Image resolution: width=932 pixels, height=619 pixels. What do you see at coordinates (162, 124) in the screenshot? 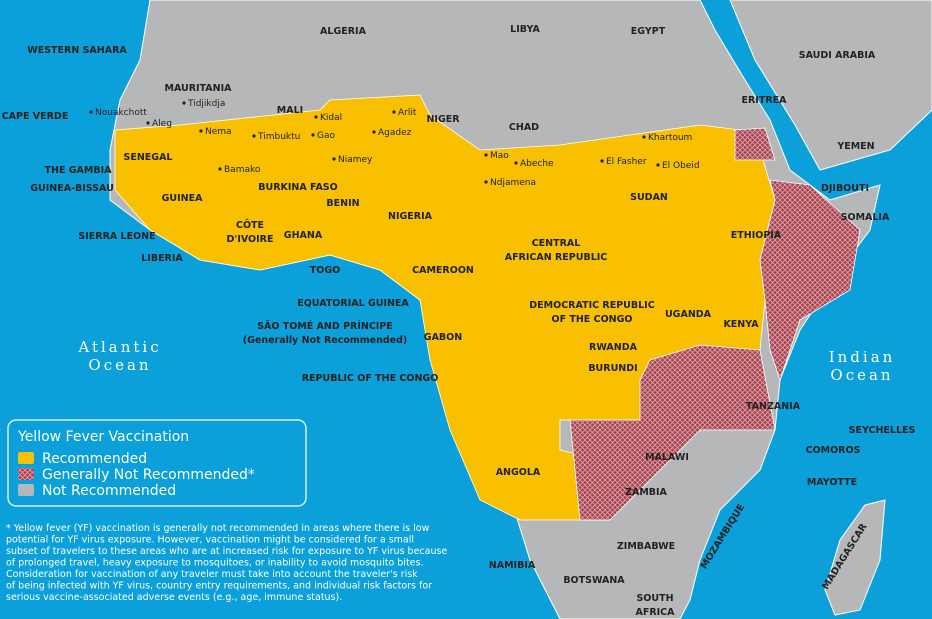
I see `city-label: Aleg` at bounding box center [162, 124].